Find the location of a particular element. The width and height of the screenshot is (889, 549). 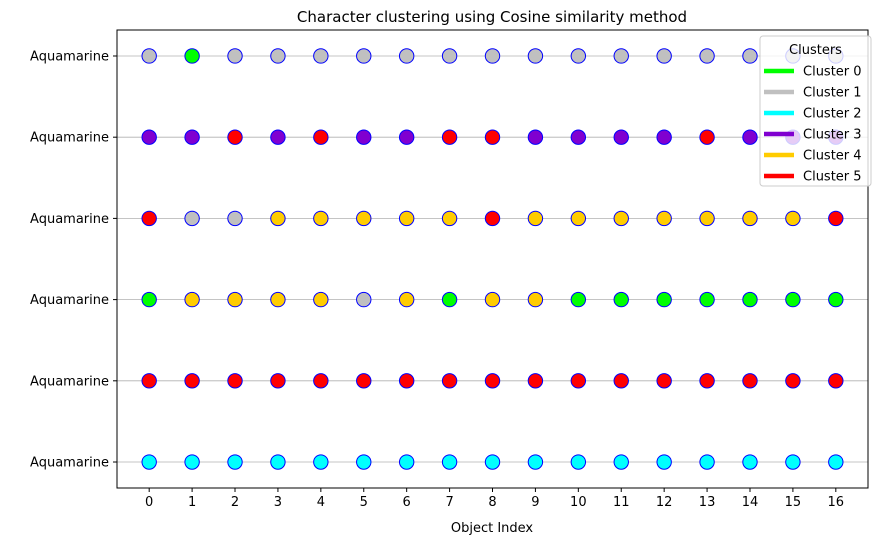

x-tick-label: 10 is located at coordinates (578, 502).